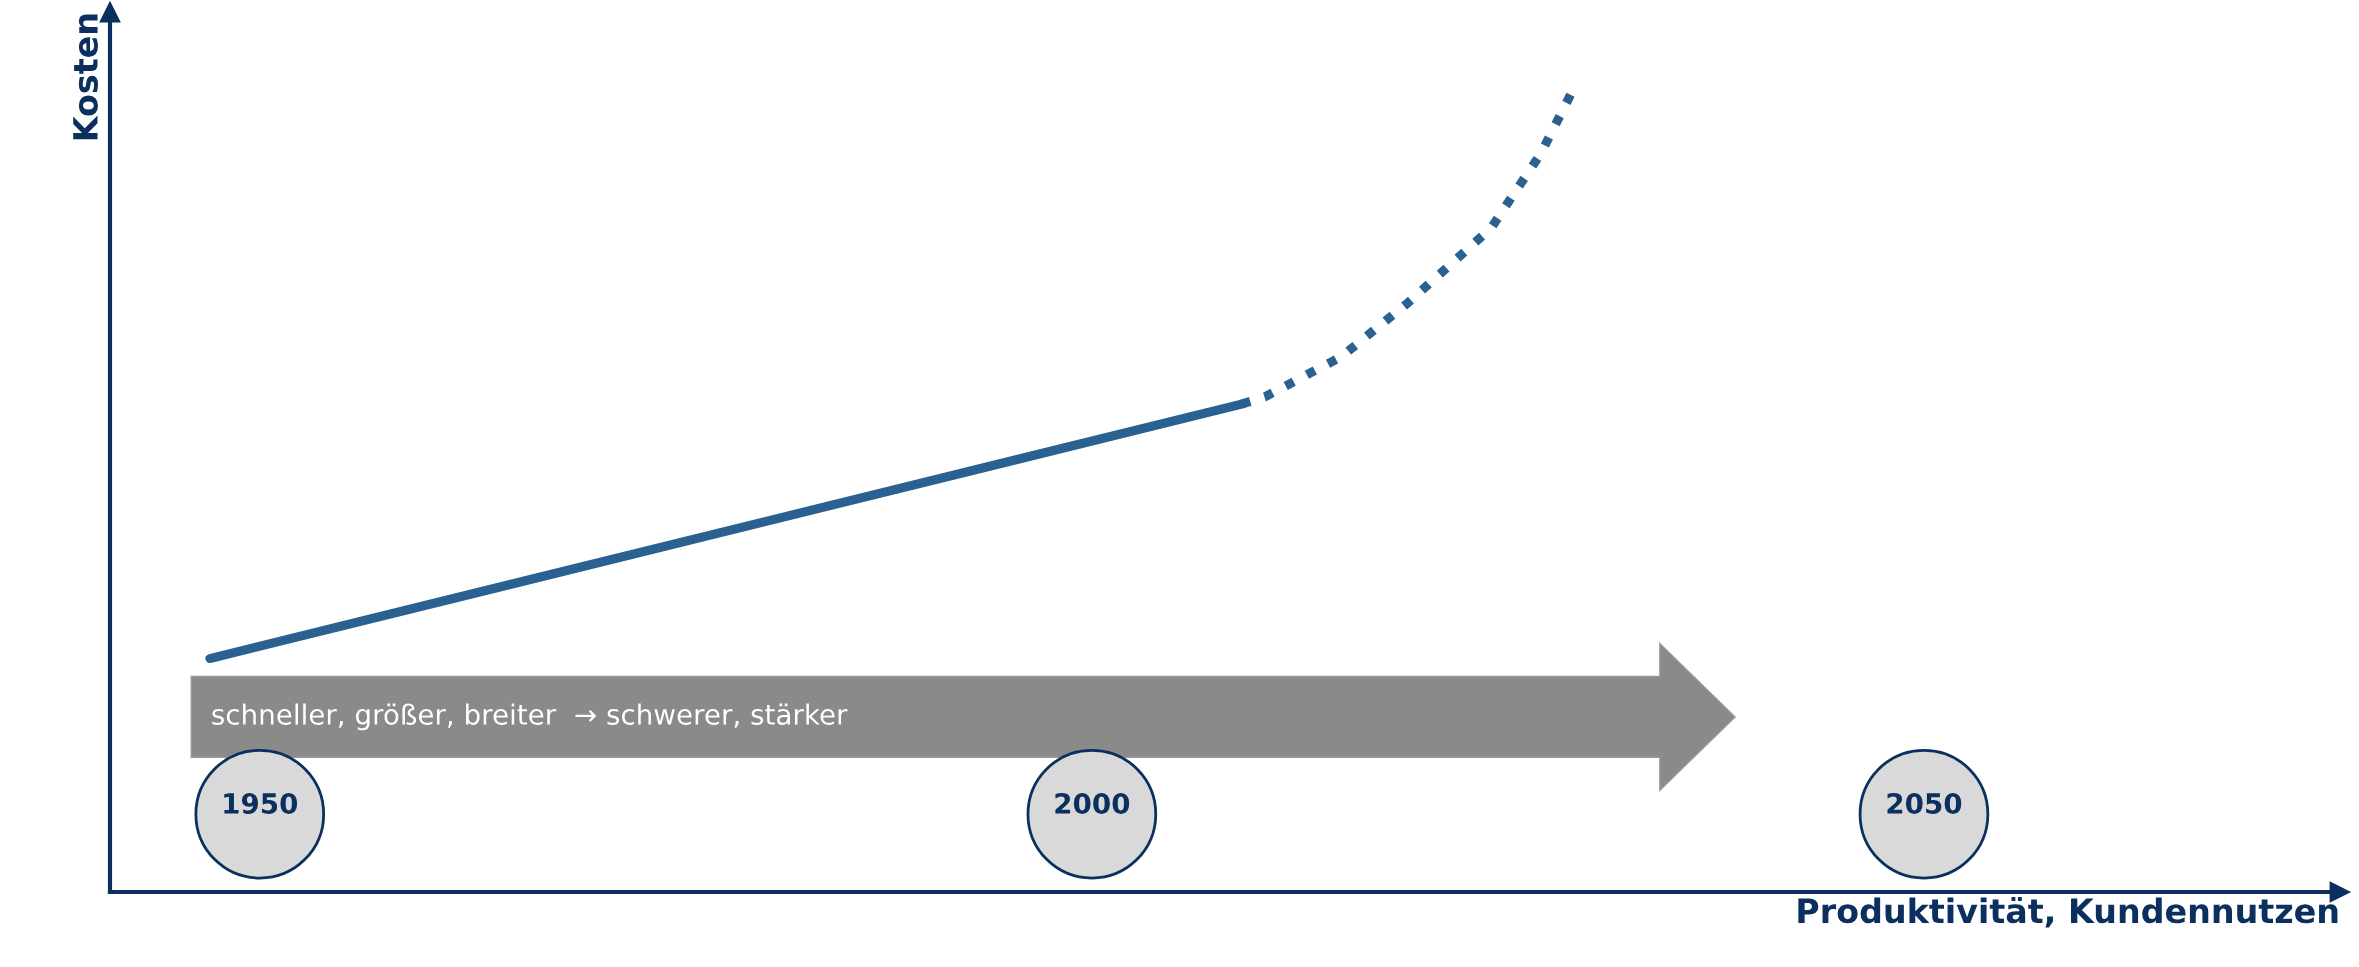  I want to click on y-axis-title: Kosten, so click(85, 77).